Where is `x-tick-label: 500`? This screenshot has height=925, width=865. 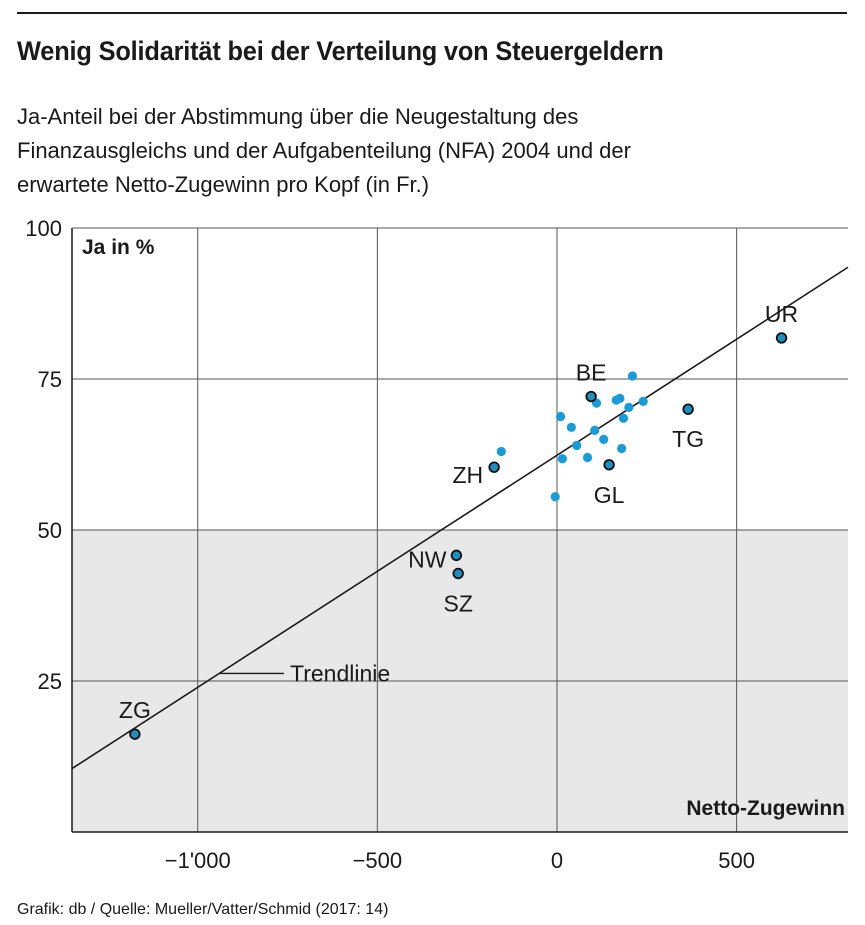
x-tick-label: 500 is located at coordinates (736, 860).